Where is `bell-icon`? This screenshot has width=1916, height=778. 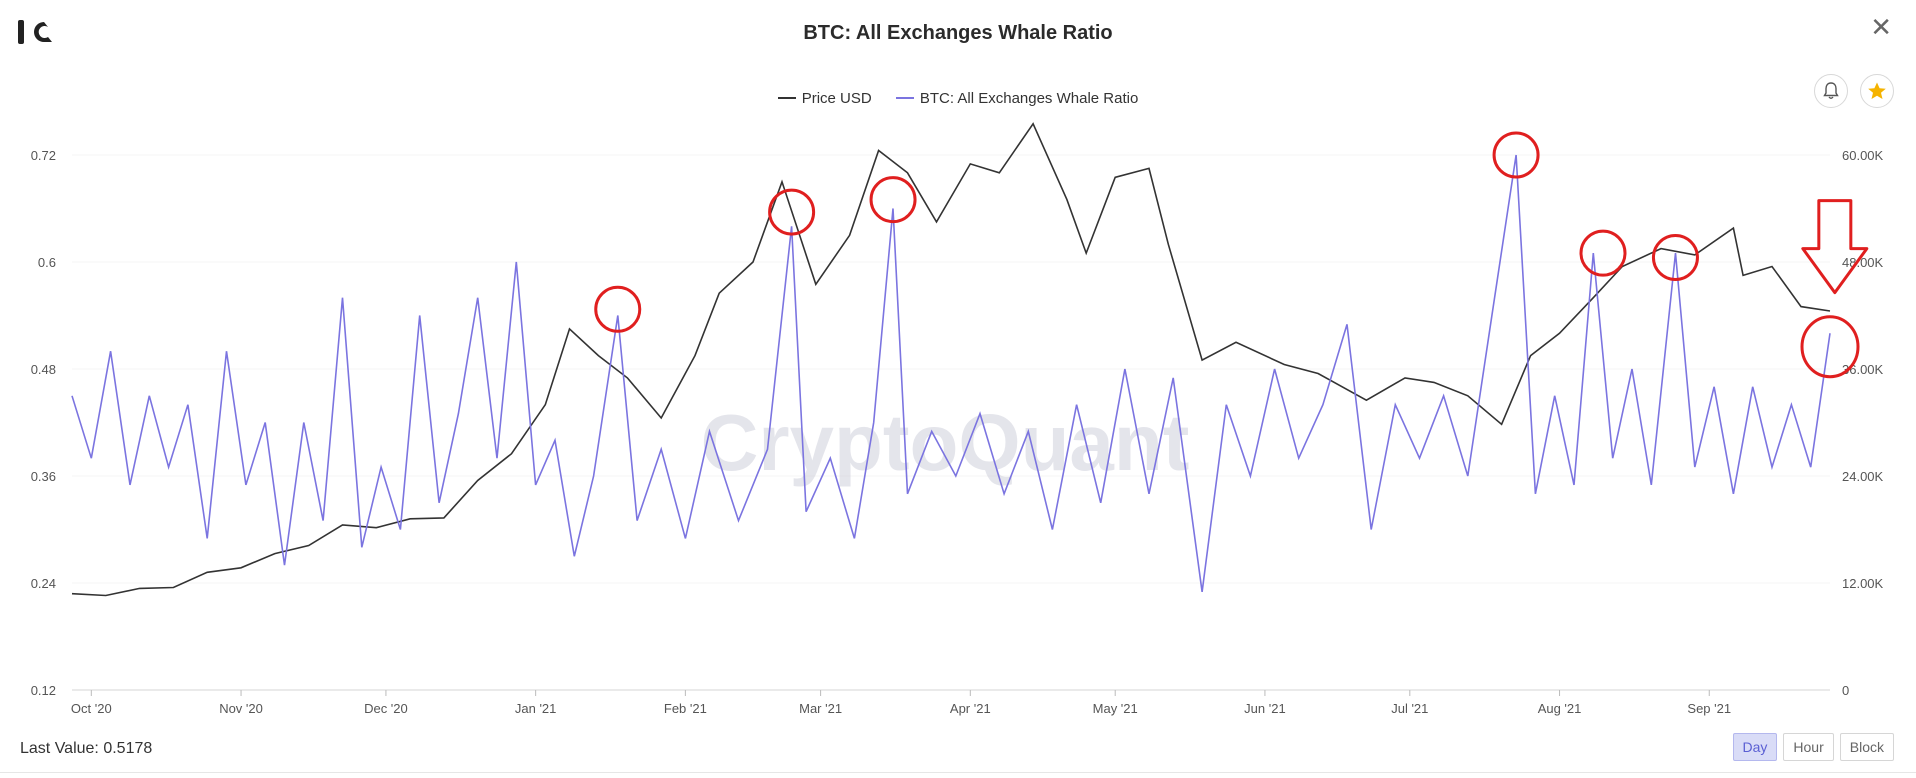 bell-icon is located at coordinates (1831, 90).